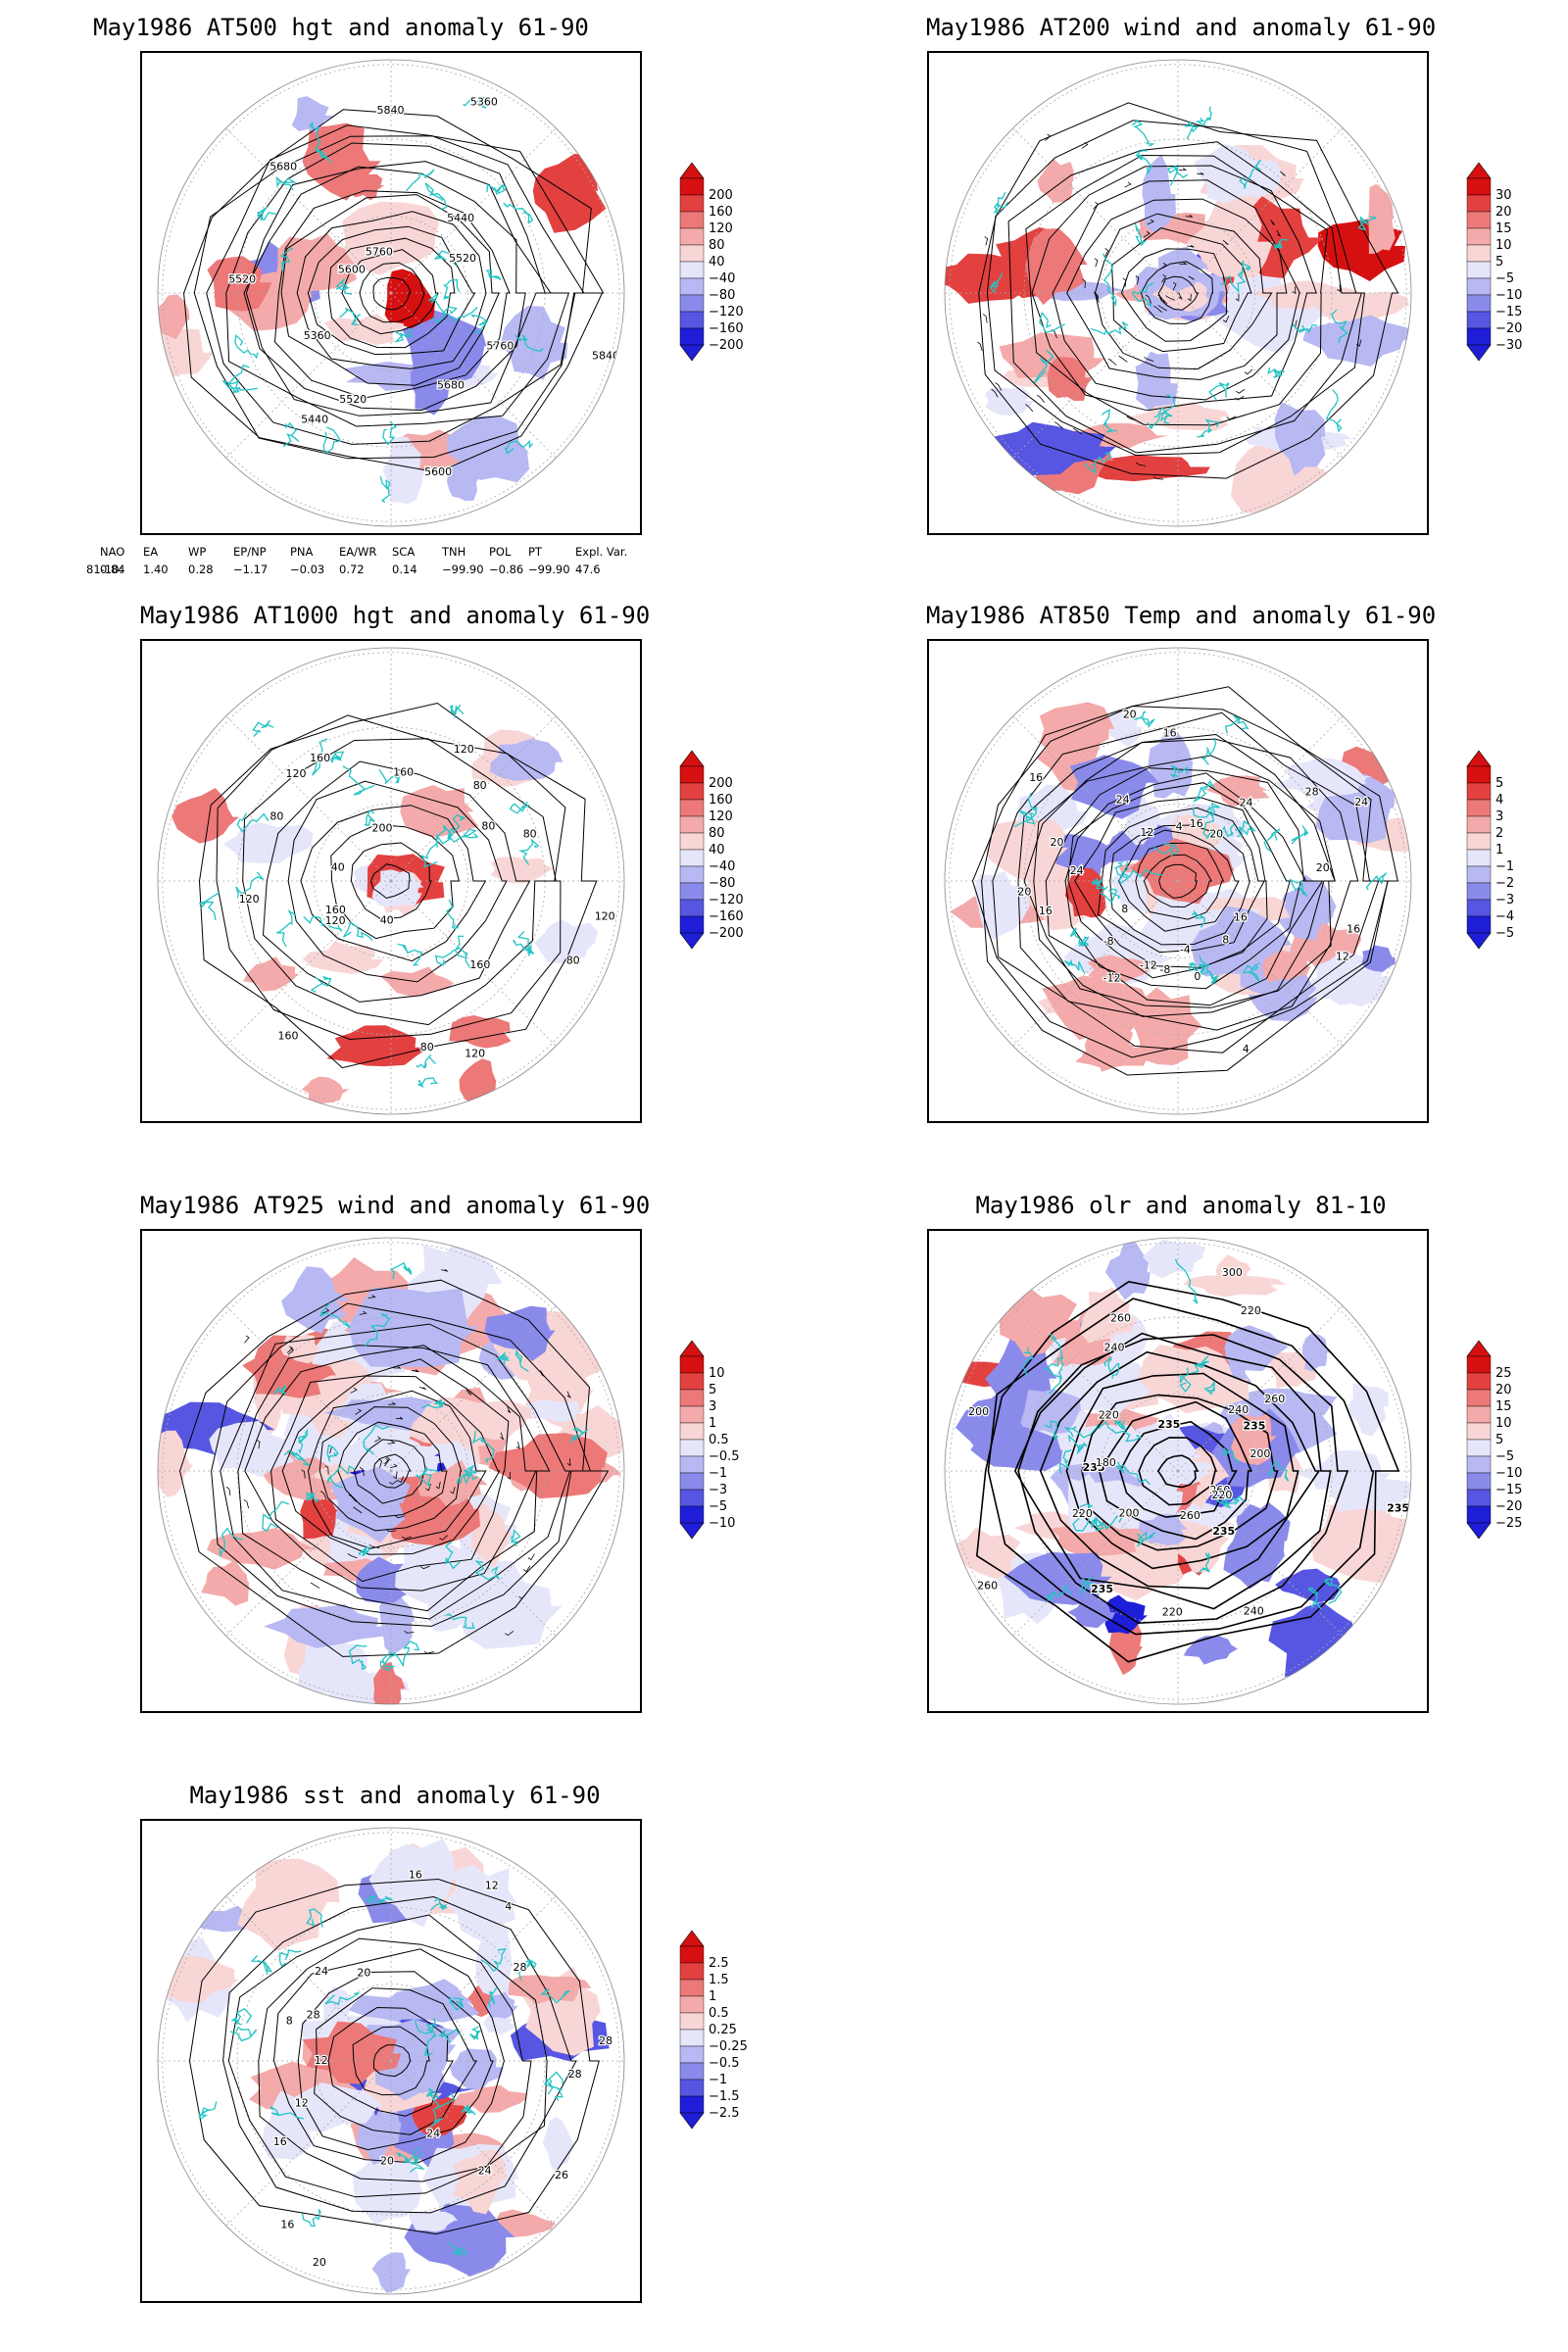 This screenshot has width=1568, height=2352. Describe the element at coordinates (1251, 1310) in the screenshot. I see `contour-label: 220` at that location.